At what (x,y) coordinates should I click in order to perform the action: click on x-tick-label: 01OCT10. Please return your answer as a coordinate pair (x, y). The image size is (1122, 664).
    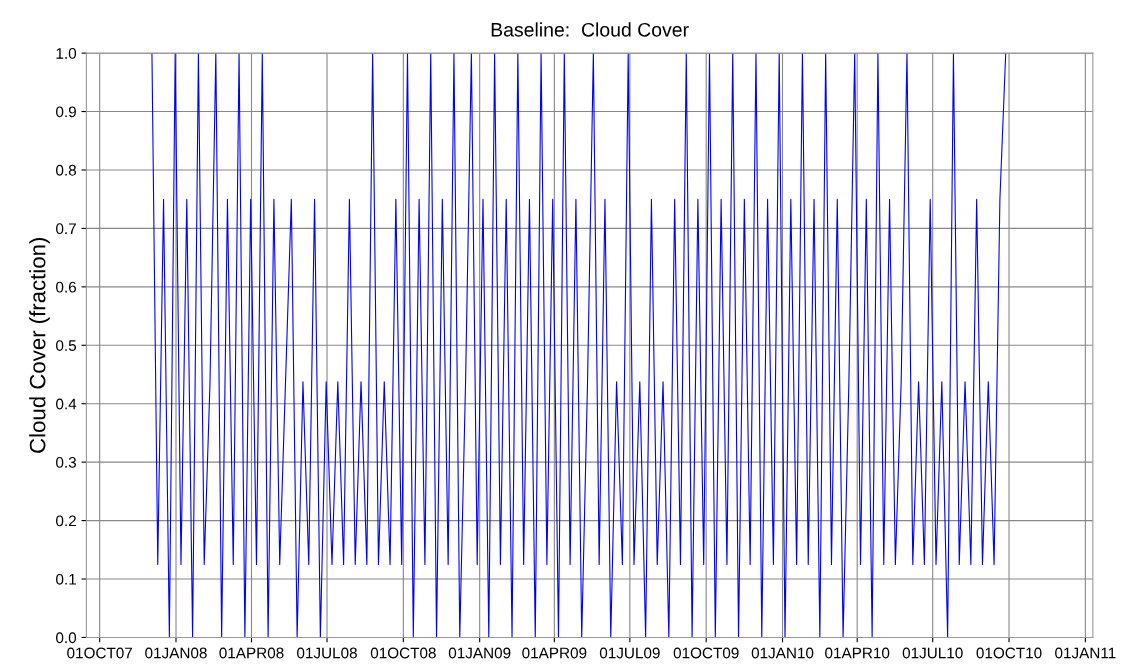
    Looking at the image, I should click on (1009, 653).